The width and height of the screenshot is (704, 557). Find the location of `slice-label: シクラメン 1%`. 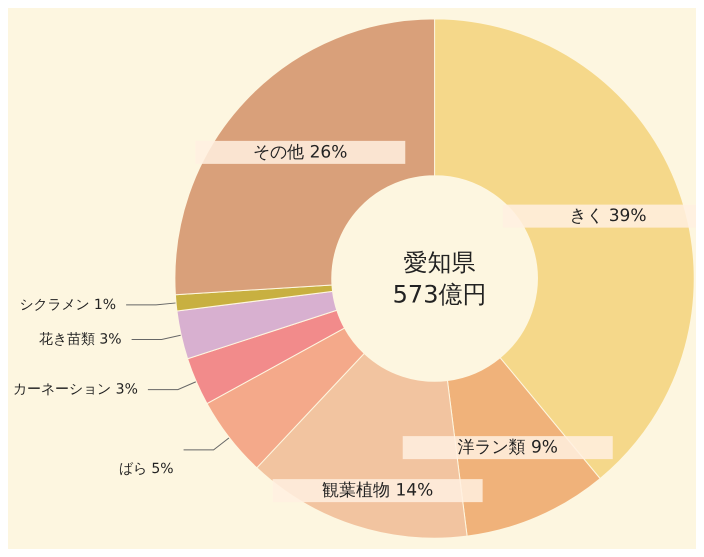

slice-label: シクラメン 1% is located at coordinates (67, 304).